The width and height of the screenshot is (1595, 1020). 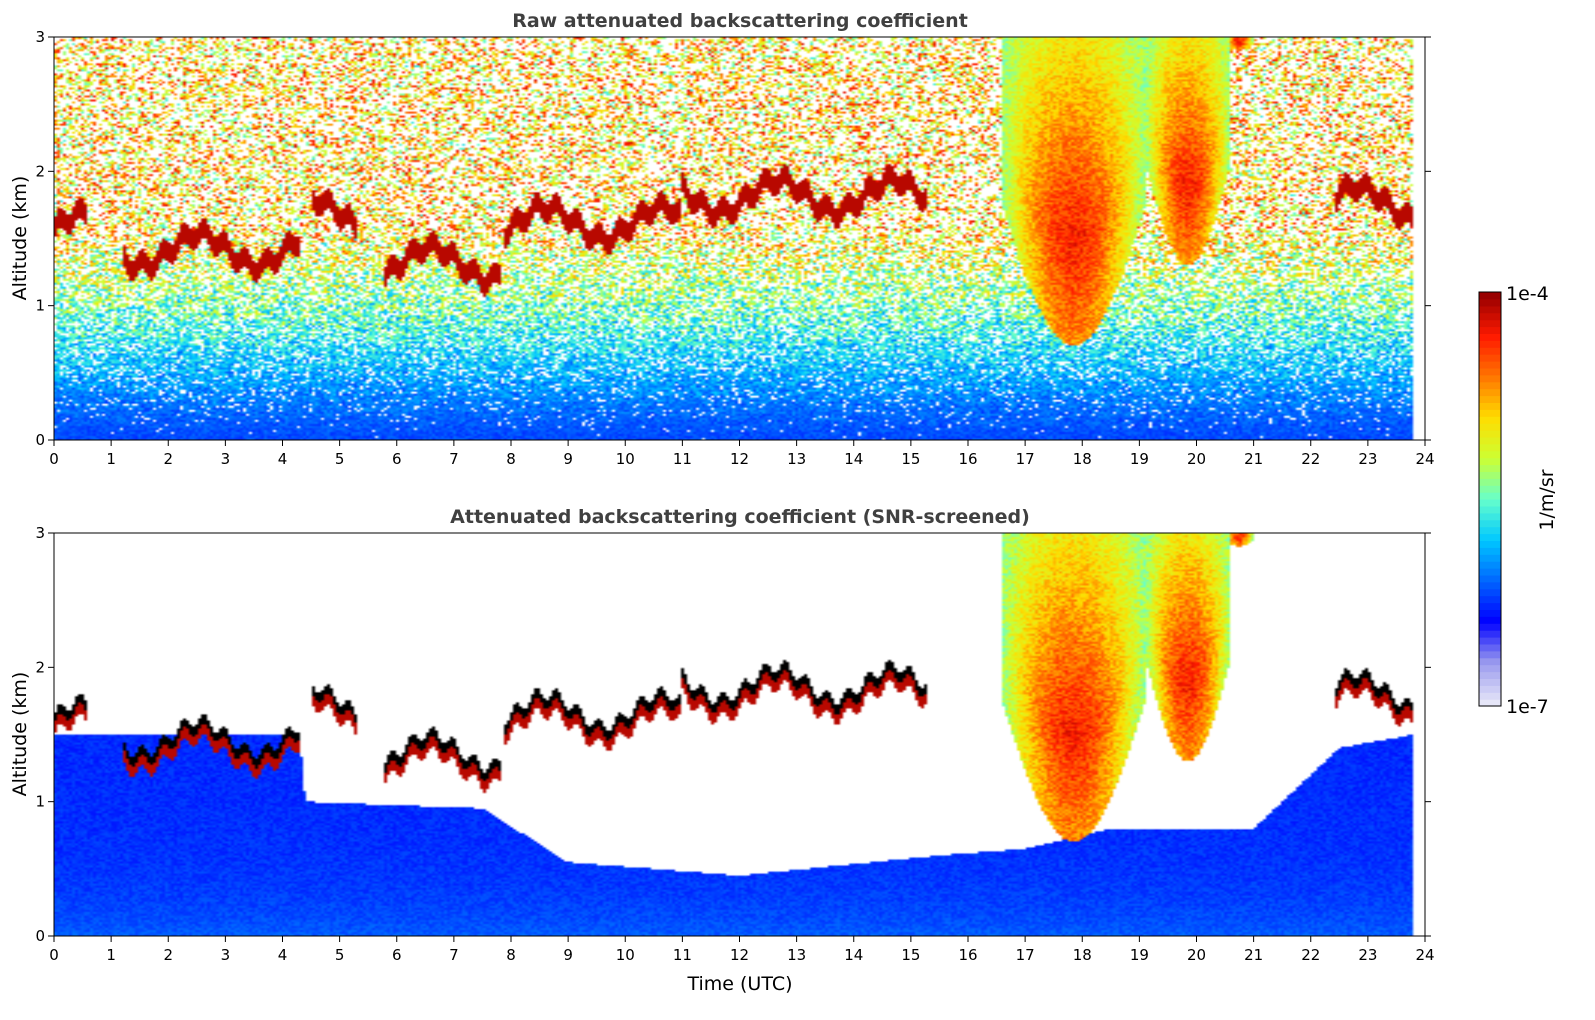 I want to click on colorbar-frame, so click(x=1490, y=499).